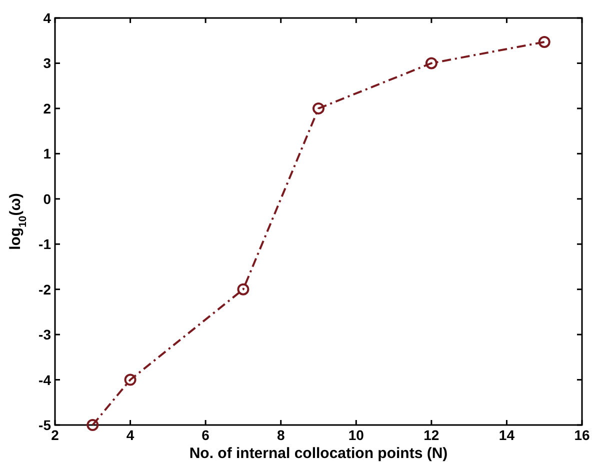 The height and width of the screenshot is (462, 592). What do you see at coordinates (45, 425) in the screenshot?
I see `y-tick-label: -5` at bounding box center [45, 425].